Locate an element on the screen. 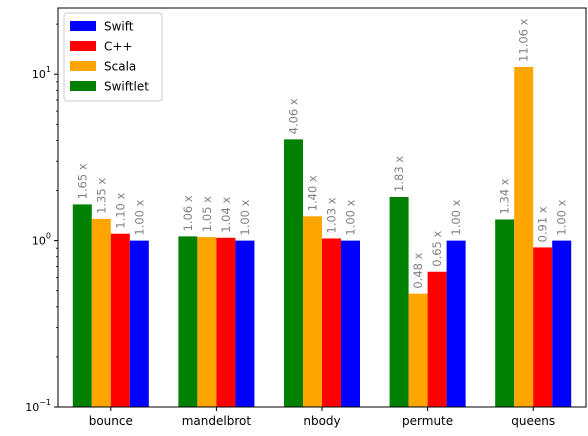 This screenshot has height=436, width=588. legend-label: Swiftlet is located at coordinates (126, 87).